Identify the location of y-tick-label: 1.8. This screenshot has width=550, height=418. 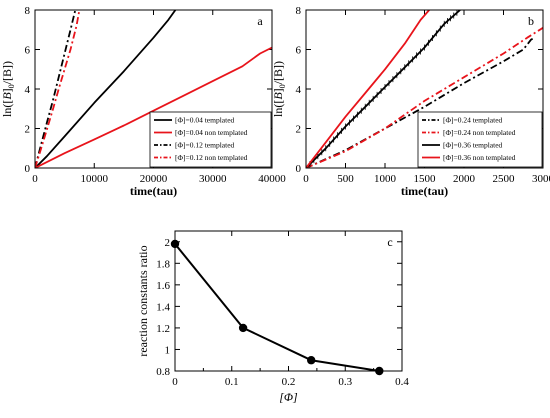
(163, 264).